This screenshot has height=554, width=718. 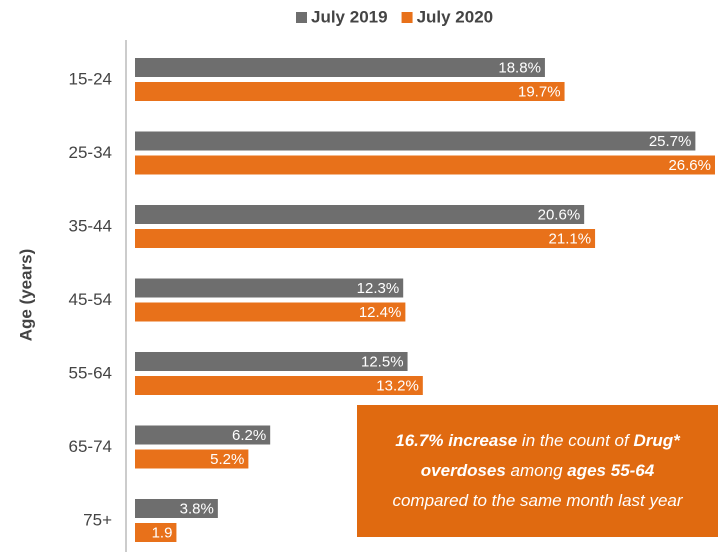 What do you see at coordinates (197, 508) in the screenshot?
I see `data-label: 3.8%` at bounding box center [197, 508].